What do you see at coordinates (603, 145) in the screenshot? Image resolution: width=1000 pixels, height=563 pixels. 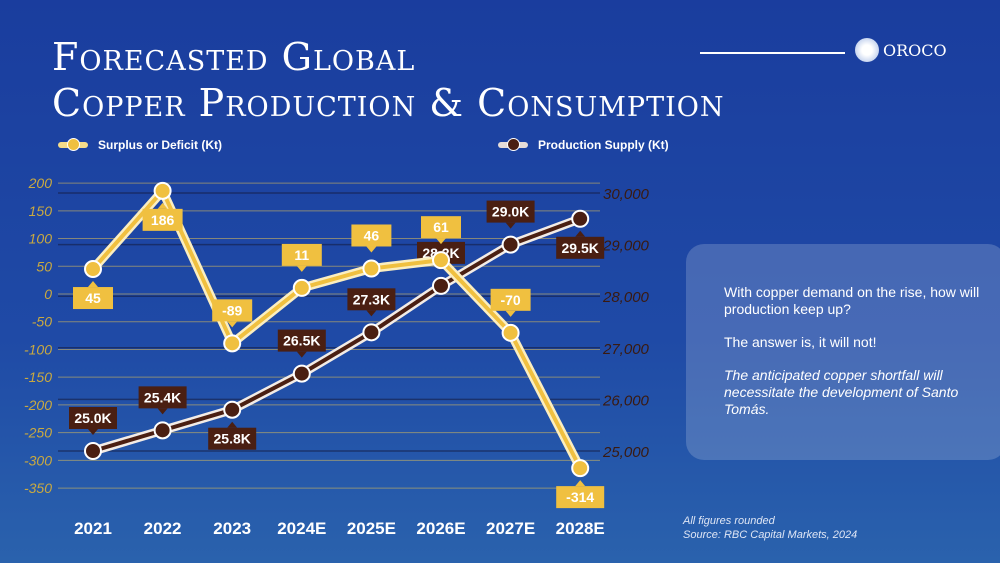 I see `legend-supply-label: Production Supply (Kt)` at bounding box center [603, 145].